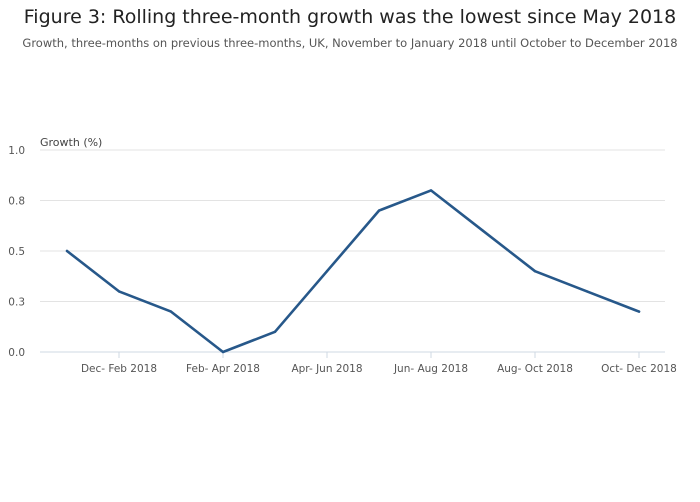 This screenshot has width=700, height=502. I want to click on x-tick-label: Dec- Feb 2018, so click(119, 369).